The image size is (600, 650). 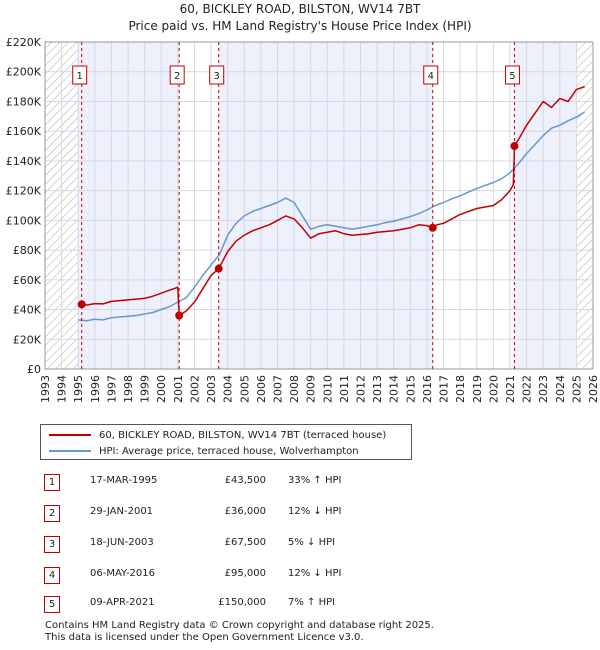 What do you see at coordinates (145, 389) in the screenshot?
I see `x-tick-label: 1999` at bounding box center [145, 389].